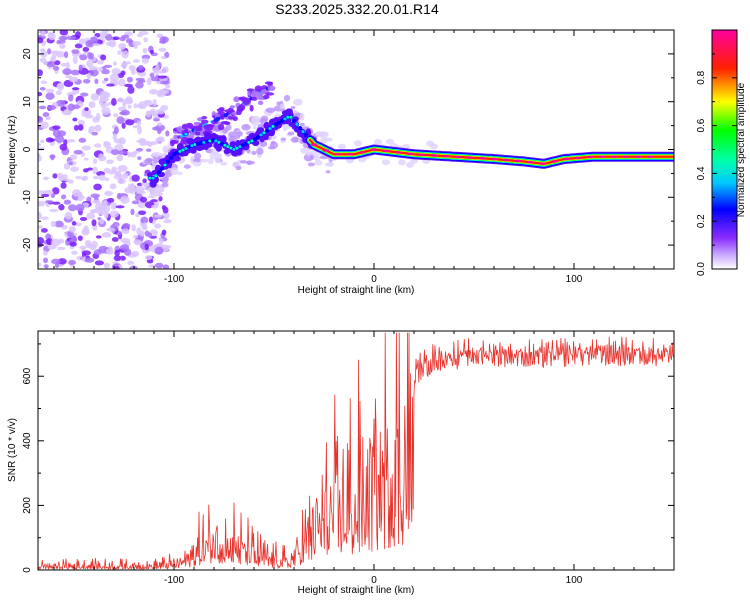 The width and height of the screenshot is (750, 605). Describe the element at coordinates (27, 375) in the screenshot. I see `y-tick-label-bottom-4: 600` at that location.